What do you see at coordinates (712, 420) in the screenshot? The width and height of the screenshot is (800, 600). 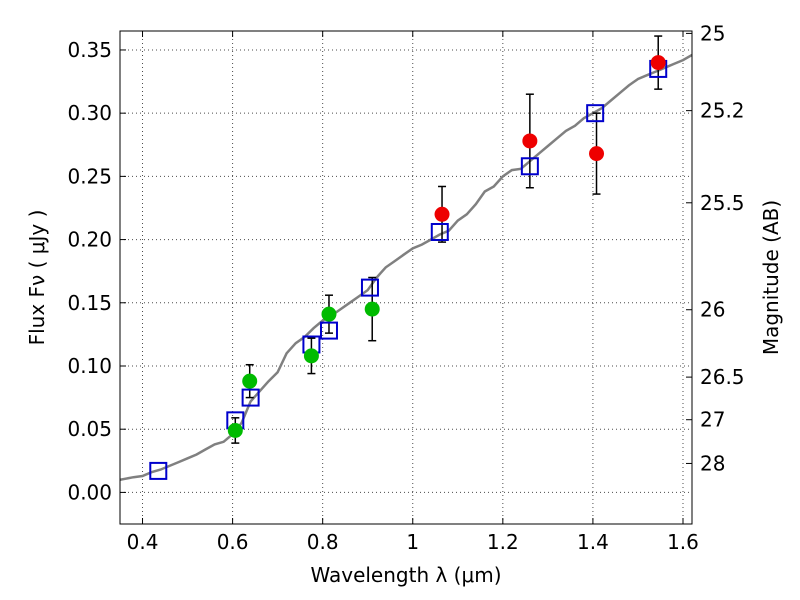 I see `mag-tick-label: 27` at bounding box center [712, 420].